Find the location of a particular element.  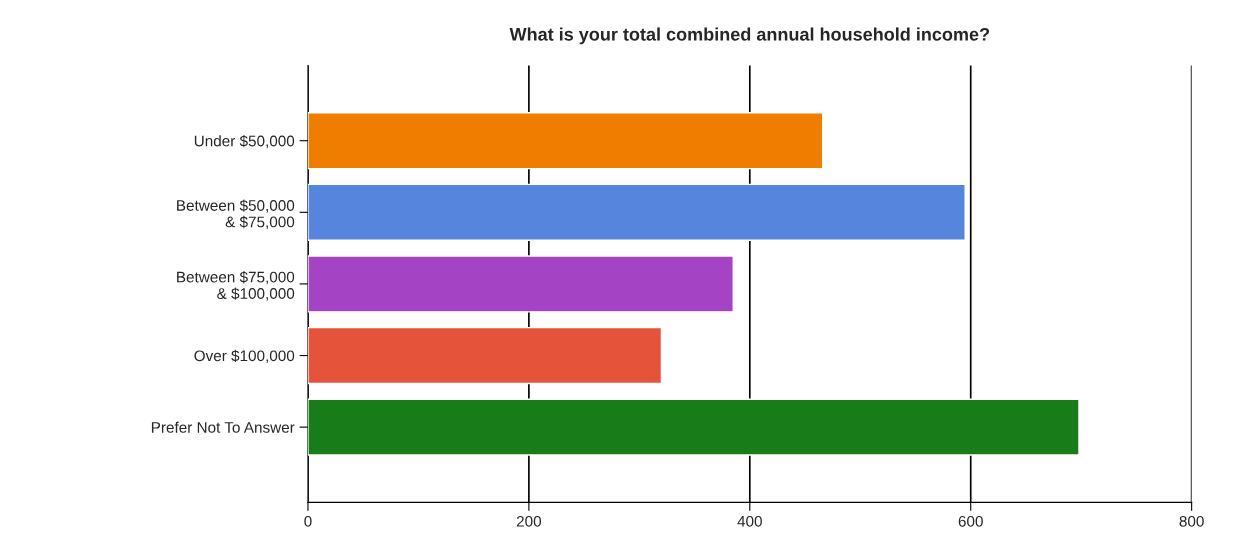

y-tick-label: Over $100,000 is located at coordinates (244, 356).